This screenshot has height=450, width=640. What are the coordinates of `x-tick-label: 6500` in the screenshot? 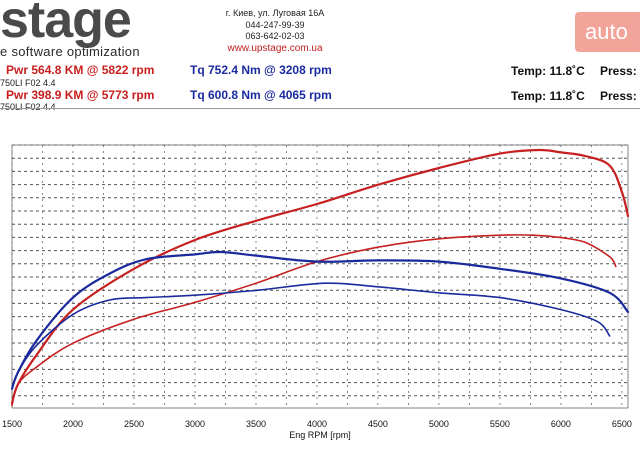 It's located at (622, 424).